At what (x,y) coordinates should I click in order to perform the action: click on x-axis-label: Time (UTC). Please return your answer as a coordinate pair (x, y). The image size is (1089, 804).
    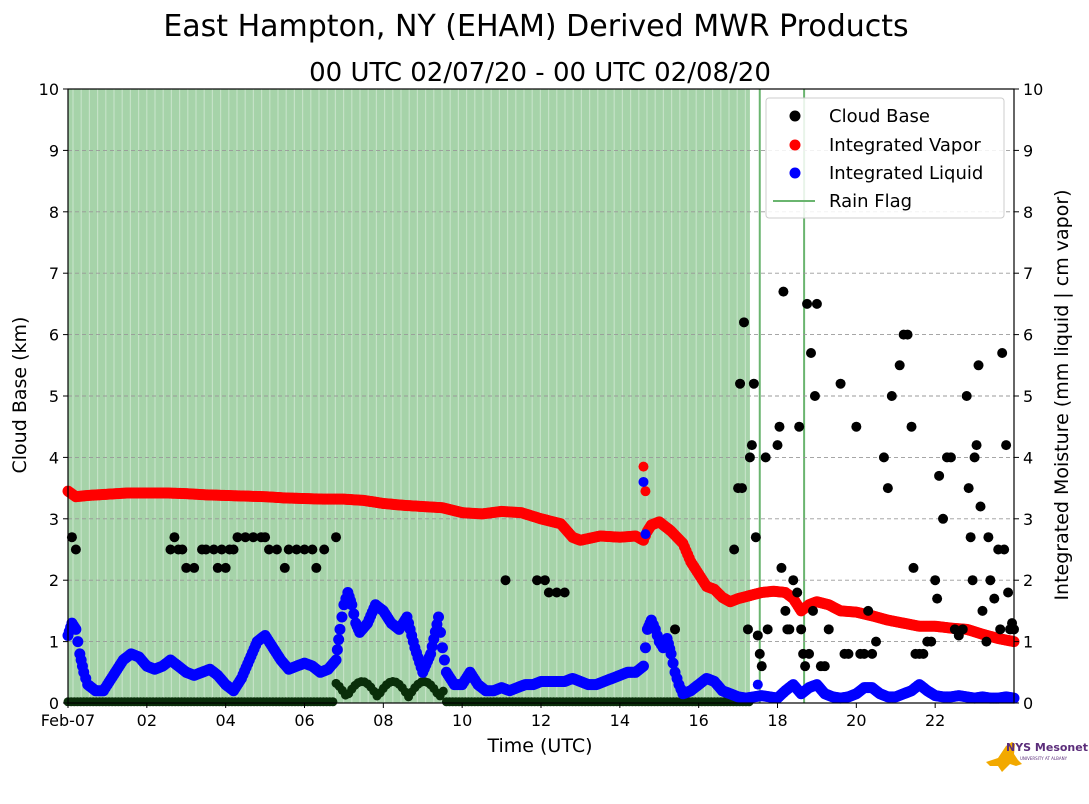
    Looking at the image, I should click on (539, 746).